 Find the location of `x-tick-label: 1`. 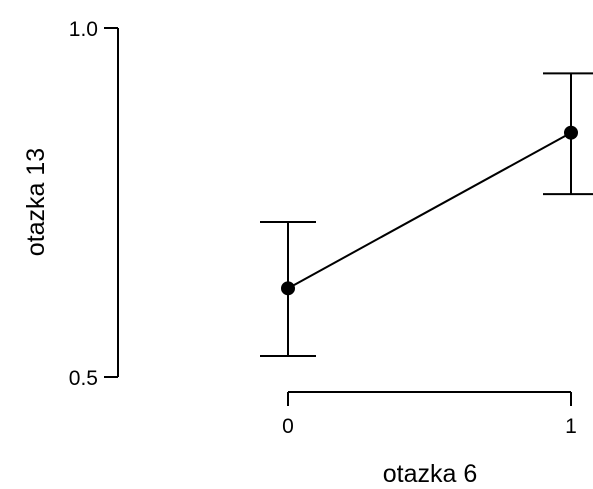

x-tick-label: 1 is located at coordinates (571, 426).